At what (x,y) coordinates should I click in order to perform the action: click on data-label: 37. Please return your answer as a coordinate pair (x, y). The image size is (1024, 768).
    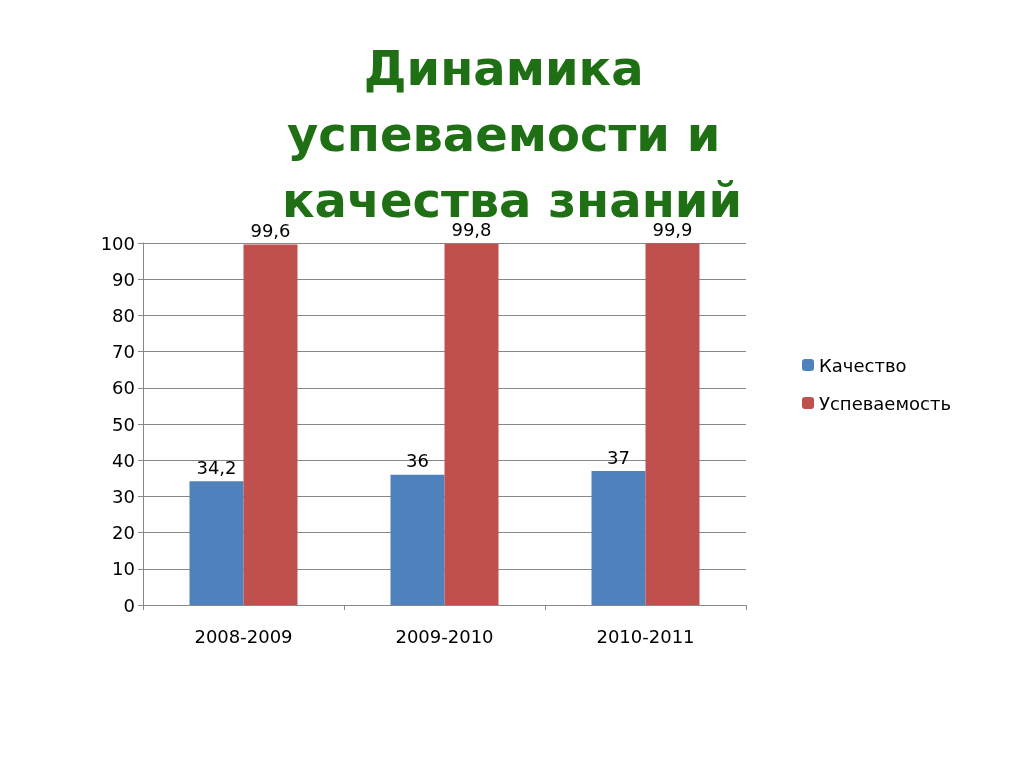
    Looking at the image, I should click on (618, 457).